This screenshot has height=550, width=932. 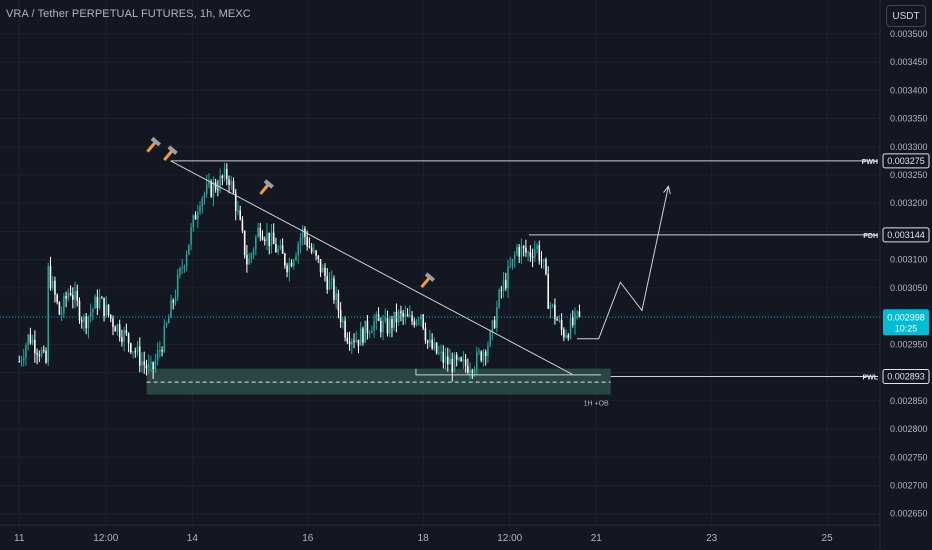 What do you see at coordinates (105, 538) in the screenshot?
I see `time-tick-label: 12:00` at bounding box center [105, 538].